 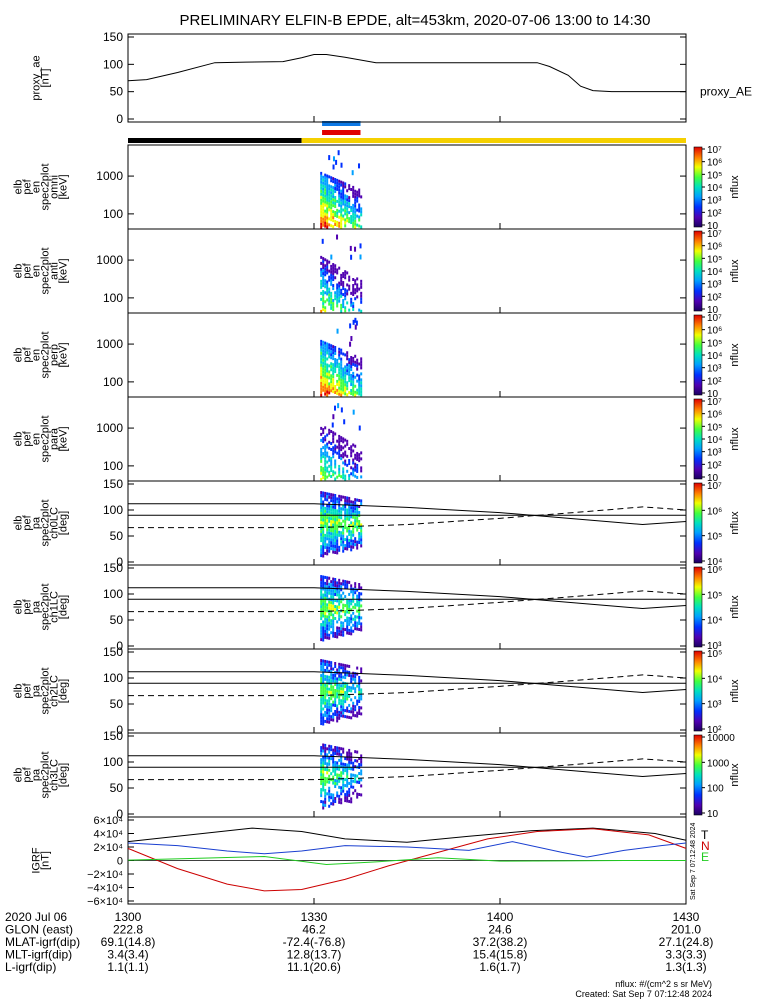 What do you see at coordinates (109, 428) in the screenshot?
I see `y-tick-label: 1000` at bounding box center [109, 428].